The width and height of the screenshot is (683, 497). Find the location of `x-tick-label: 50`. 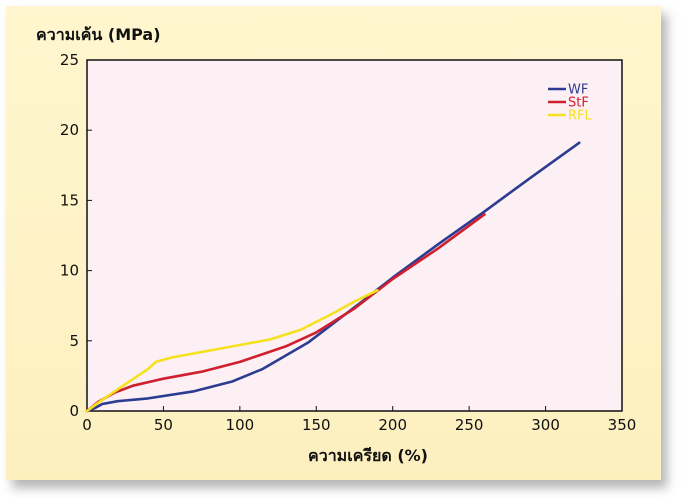

x-tick-label: 50 is located at coordinates (163, 425).